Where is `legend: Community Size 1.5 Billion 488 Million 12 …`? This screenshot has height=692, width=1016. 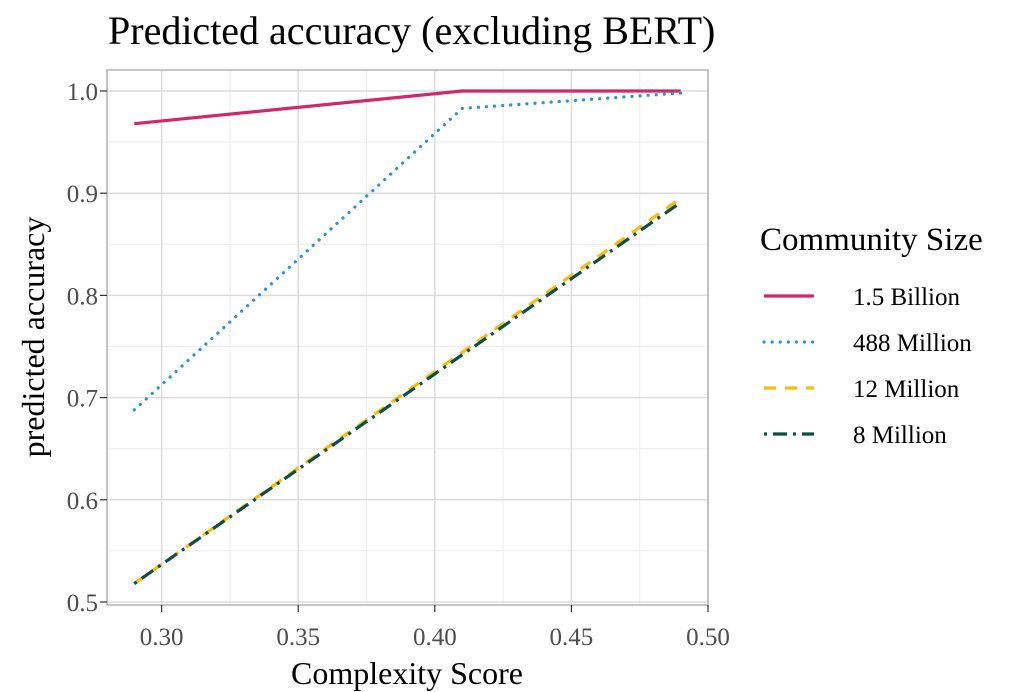
legend: Community Size 1.5 Billion 488 Million 12 … is located at coordinates (871, 335).